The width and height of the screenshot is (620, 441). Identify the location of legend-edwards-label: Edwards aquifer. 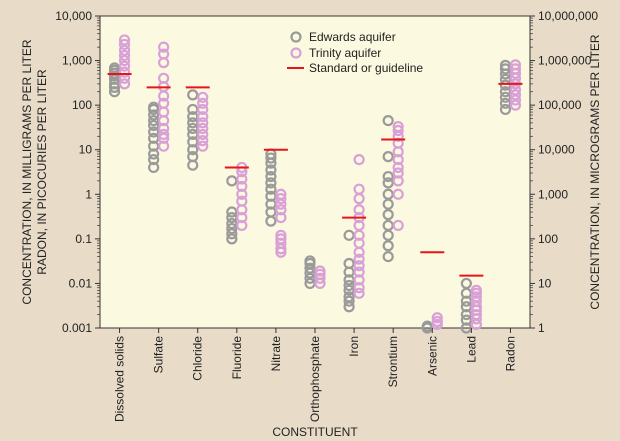
(352, 37).